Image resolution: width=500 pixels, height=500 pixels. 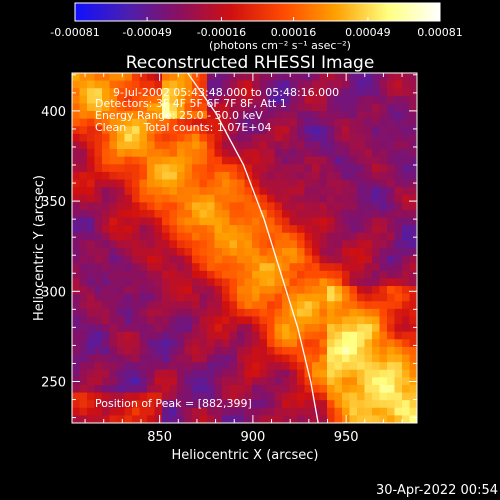 I want to click on colorbar-tick-label: 0.00016, so click(x=294, y=32).